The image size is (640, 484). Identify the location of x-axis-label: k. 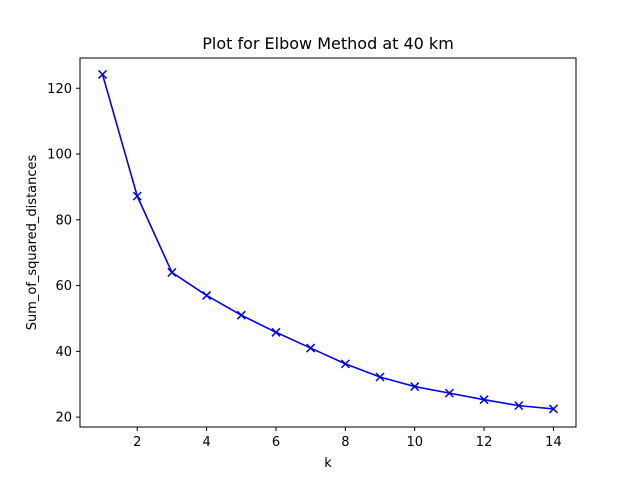
(328, 463).